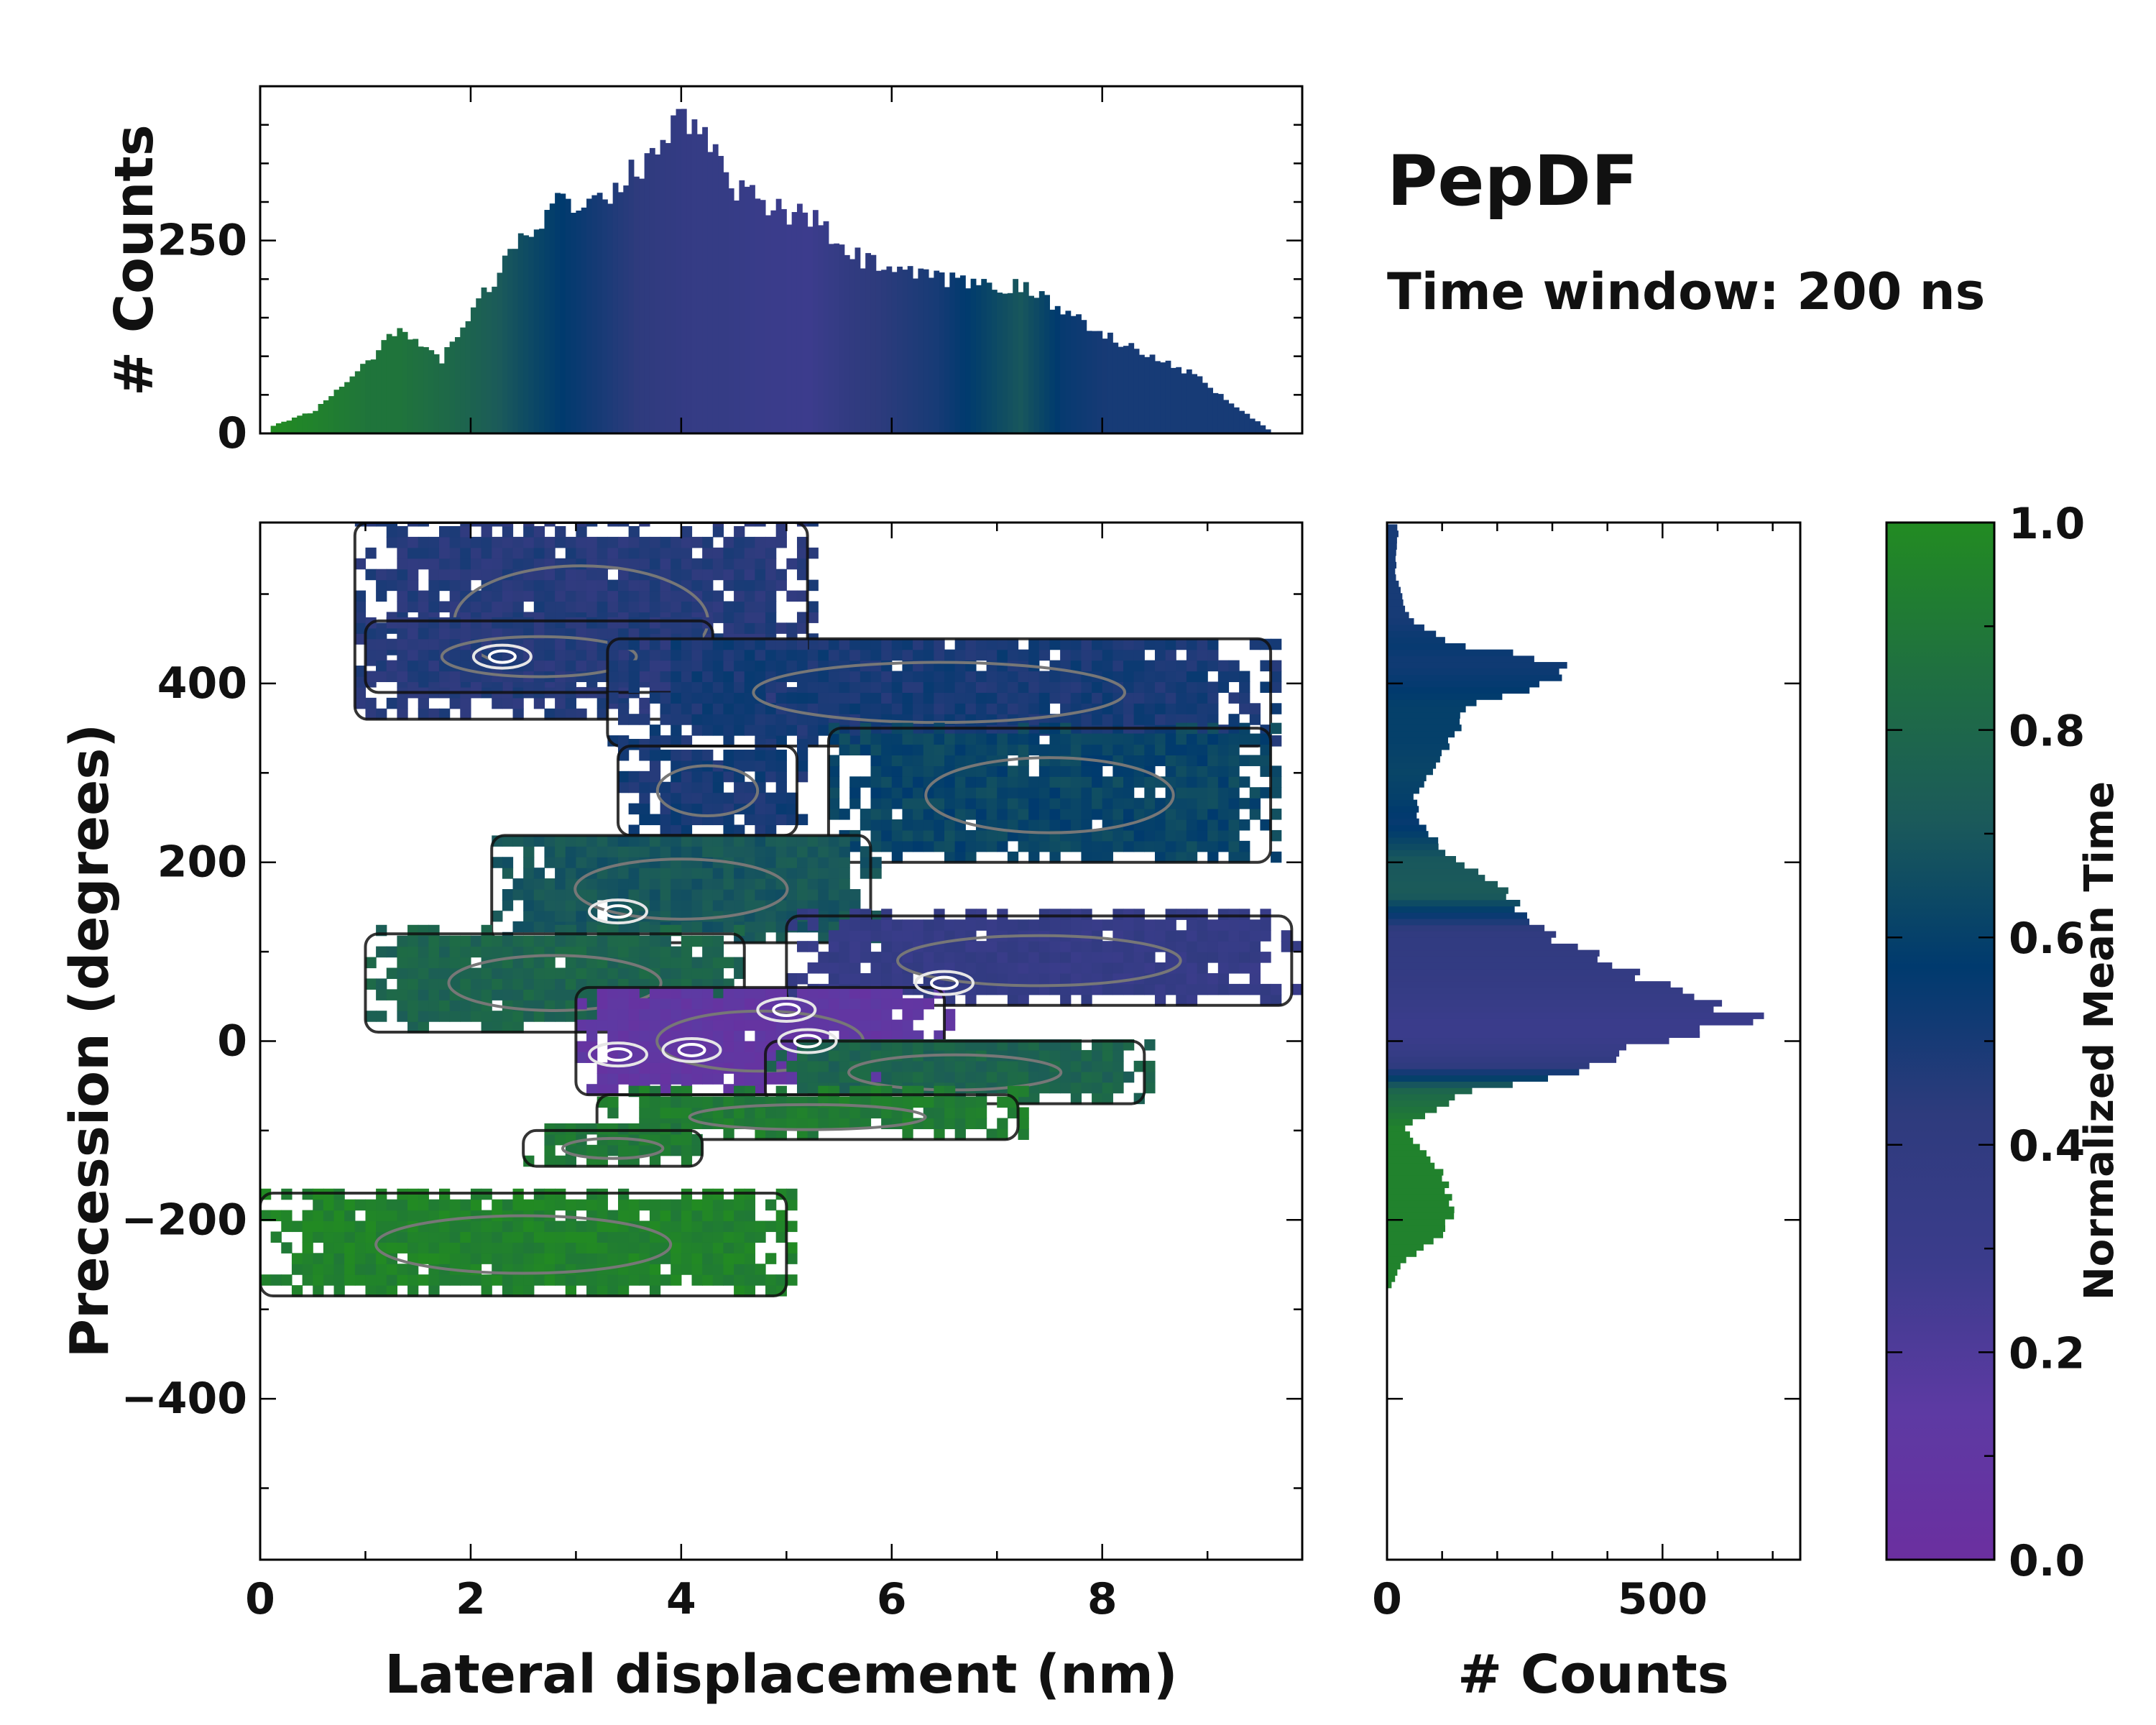  Describe the element at coordinates (681, 889) in the screenshot. I see `contour-inner` at that location.